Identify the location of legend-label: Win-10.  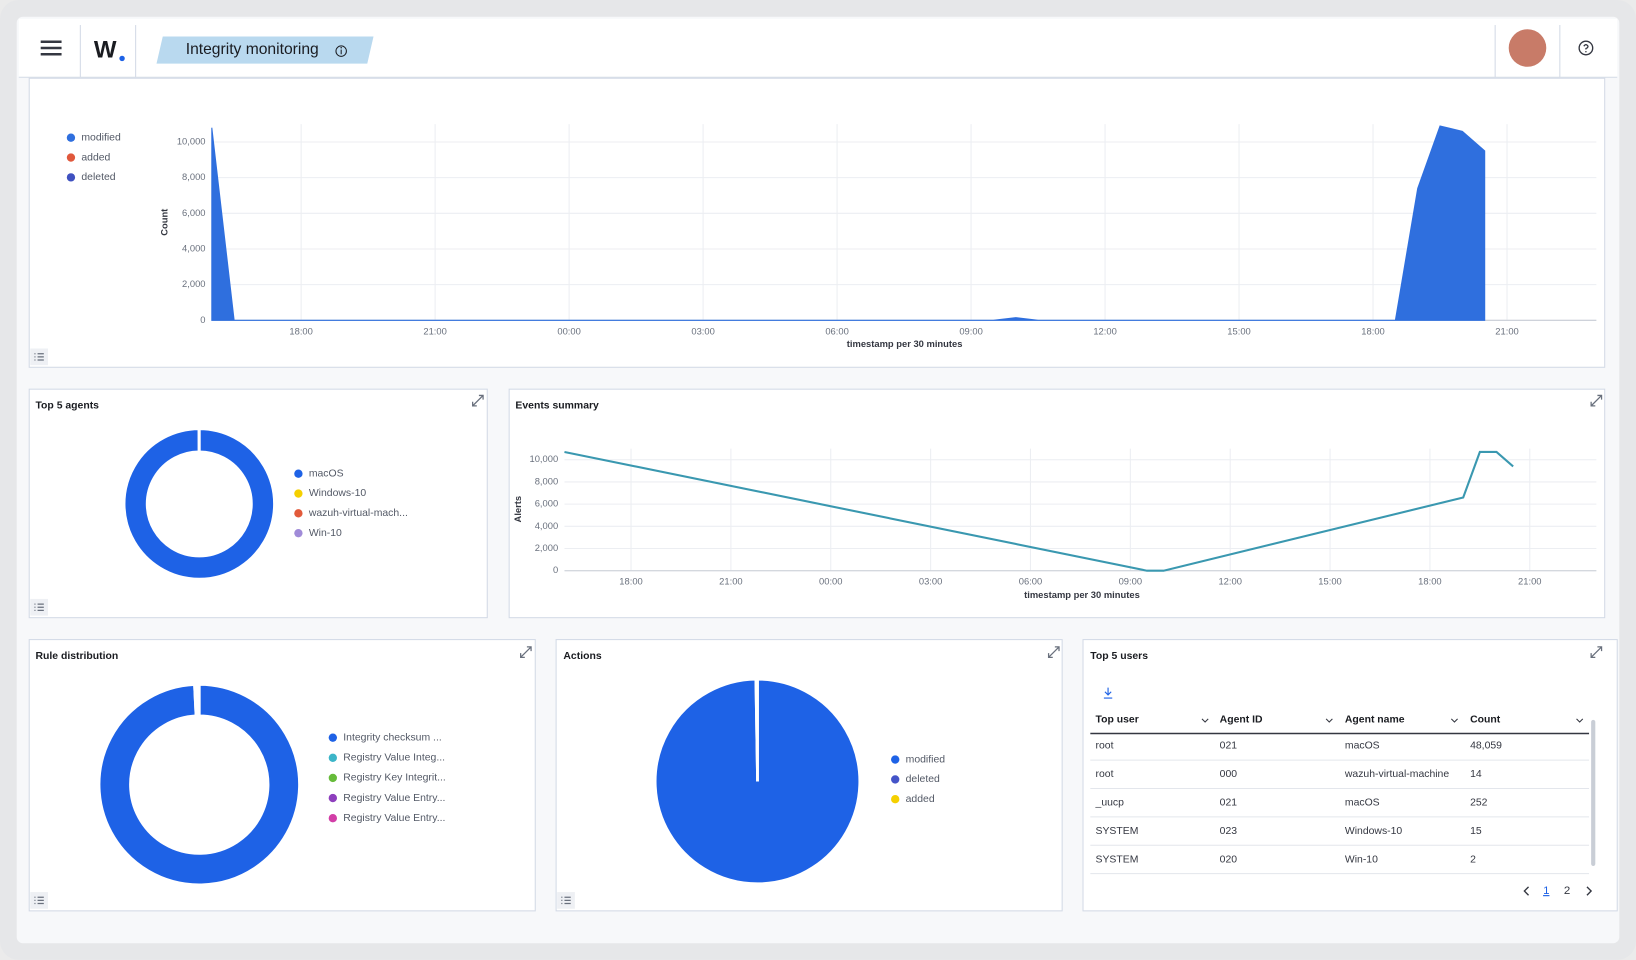
(325, 533).